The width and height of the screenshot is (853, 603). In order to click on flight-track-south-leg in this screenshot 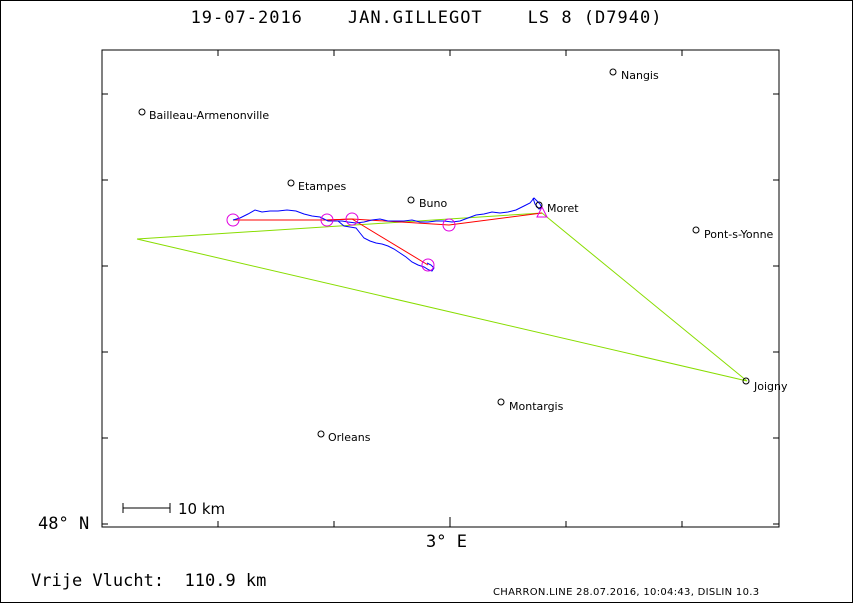, I will do `click(386, 246)`.